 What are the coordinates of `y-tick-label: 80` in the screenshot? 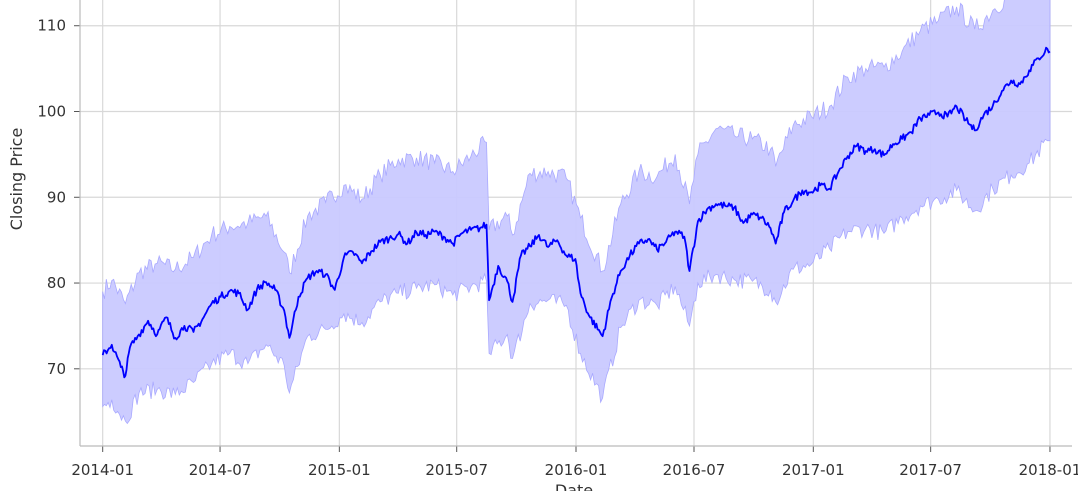 It's located at (56, 283).